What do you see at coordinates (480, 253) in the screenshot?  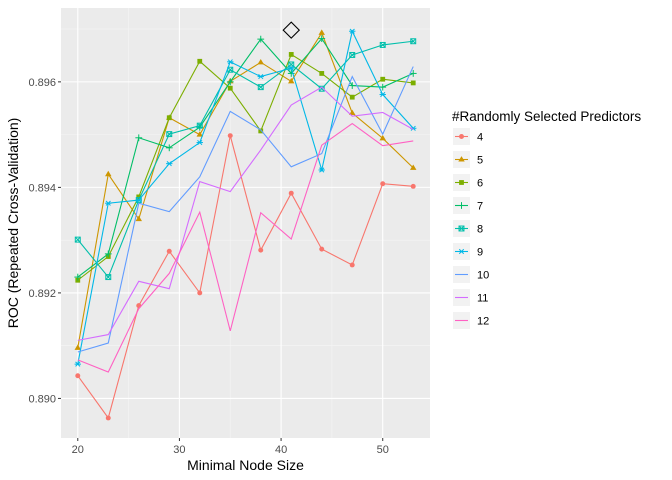 I see `legend-label: 9` at bounding box center [480, 253].